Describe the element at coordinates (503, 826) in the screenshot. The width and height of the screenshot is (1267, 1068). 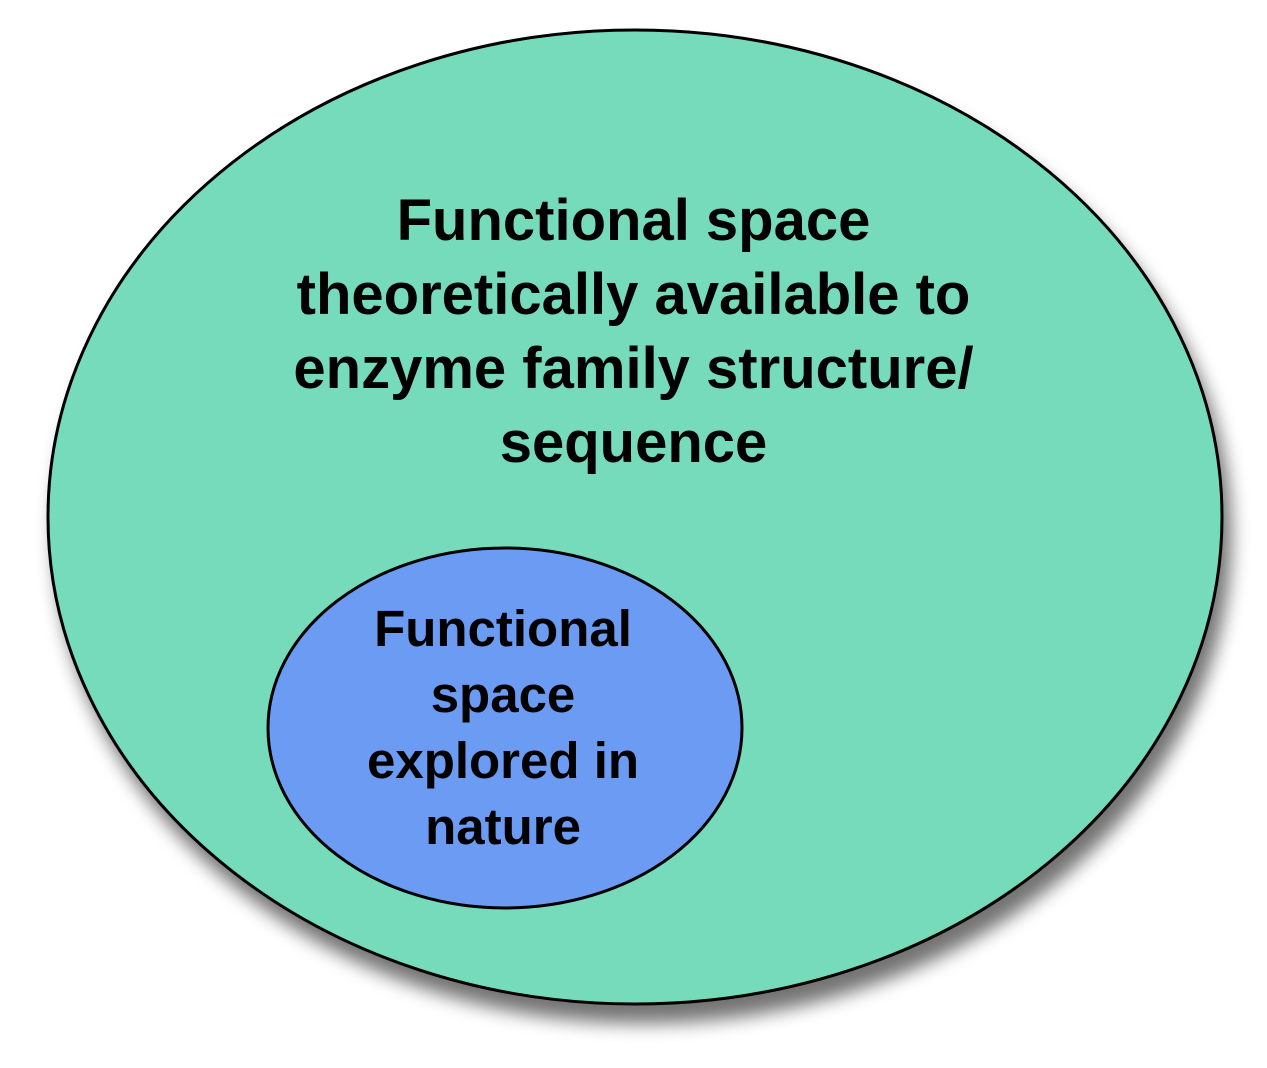
I see `inner-label-line: nature` at that location.